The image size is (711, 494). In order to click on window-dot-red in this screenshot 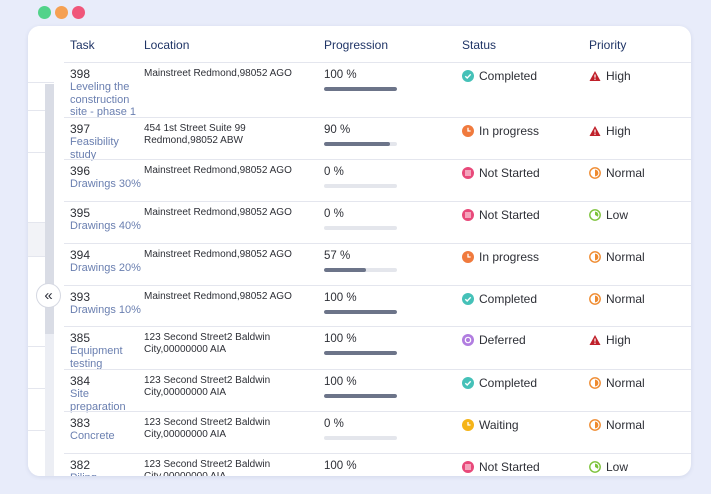, I will do `click(78, 12)`.